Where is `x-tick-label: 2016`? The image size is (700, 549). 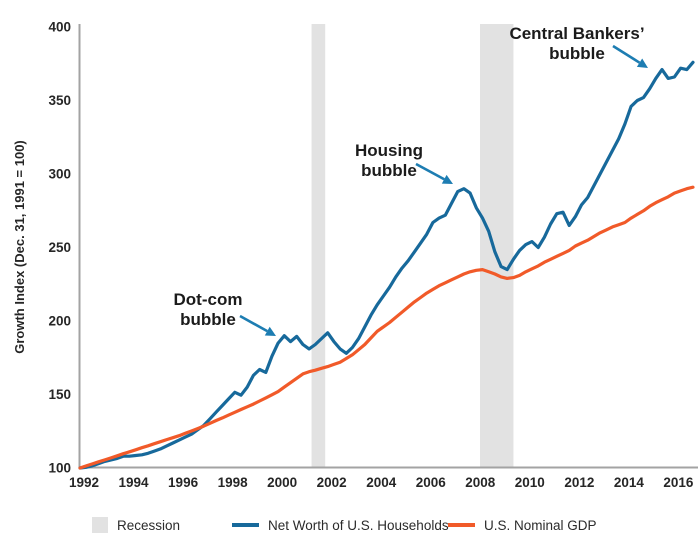
x-tick-label: 2016 is located at coordinates (678, 482).